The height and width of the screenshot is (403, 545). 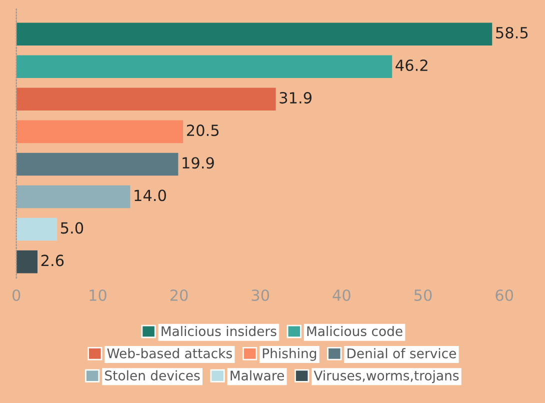 What do you see at coordinates (98, 295) in the screenshot?
I see `x-tick-label: 10` at bounding box center [98, 295].